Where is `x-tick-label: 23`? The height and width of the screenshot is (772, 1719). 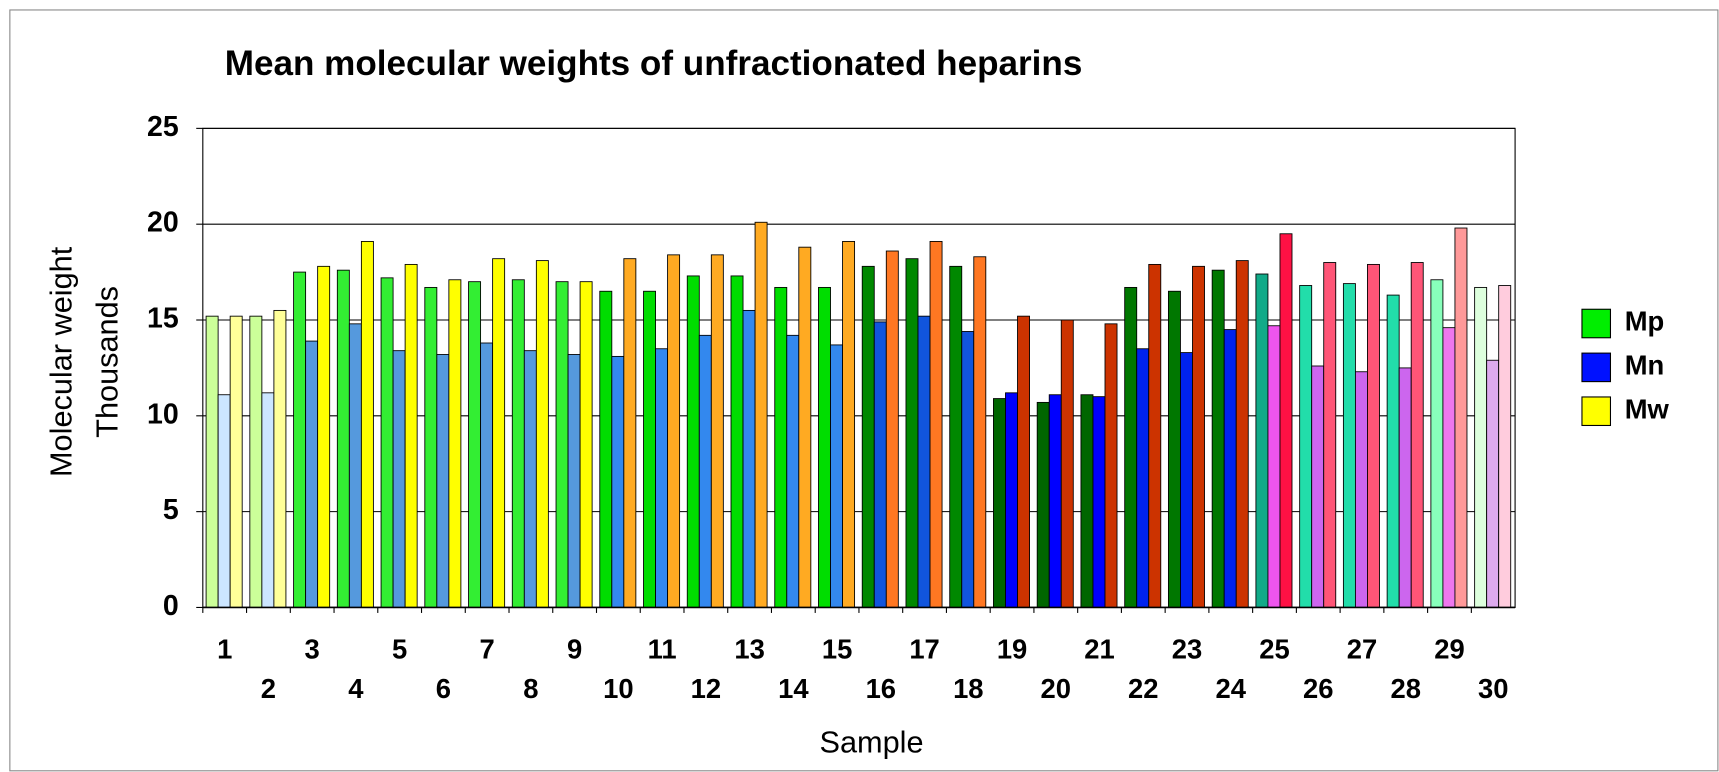
x-tick-label: 23 is located at coordinates (1187, 649).